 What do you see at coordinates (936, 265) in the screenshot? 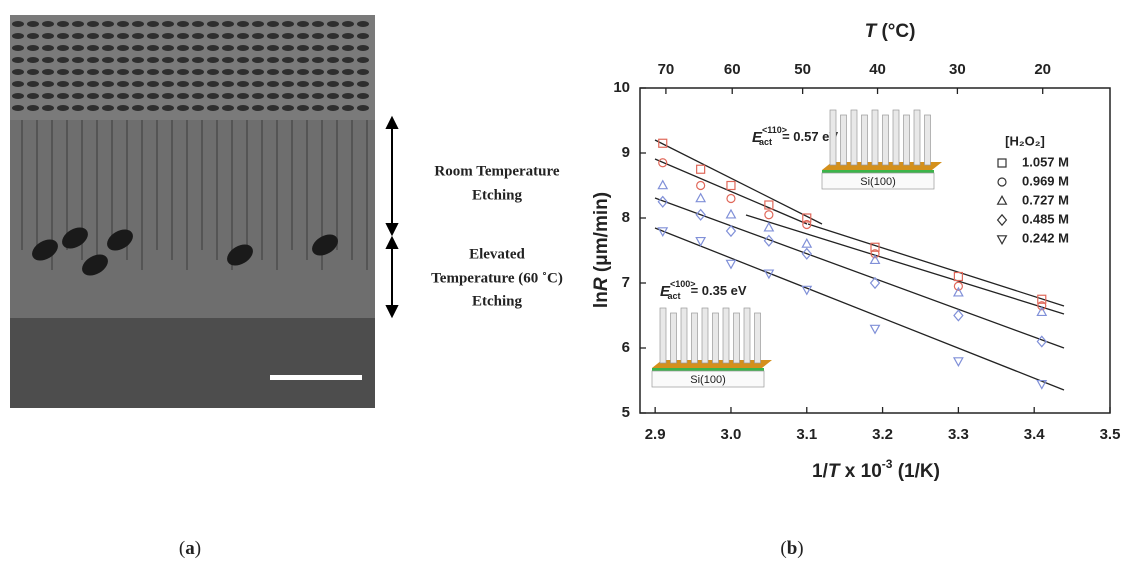
I see `fit-line` at bounding box center [936, 265].